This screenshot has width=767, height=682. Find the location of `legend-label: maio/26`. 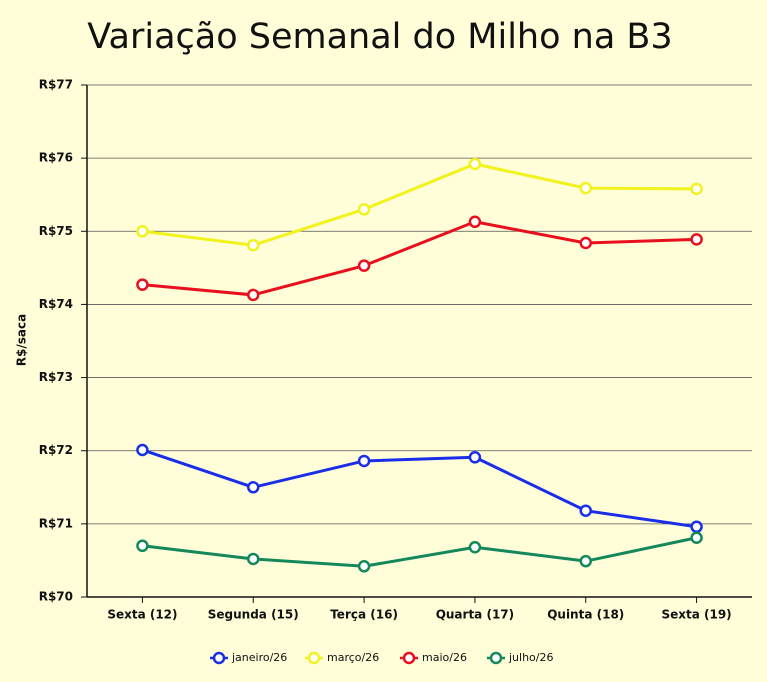

legend-label: maio/26 is located at coordinates (444, 657).